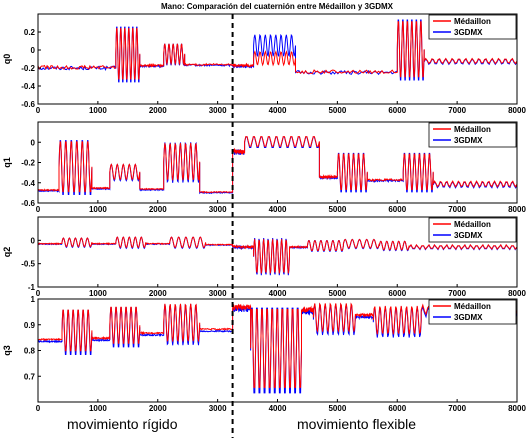  What do you see at coordinates (7, 162) in the screenshot?
I see `y-axis-label: q1` at bounding box center [7, 162].